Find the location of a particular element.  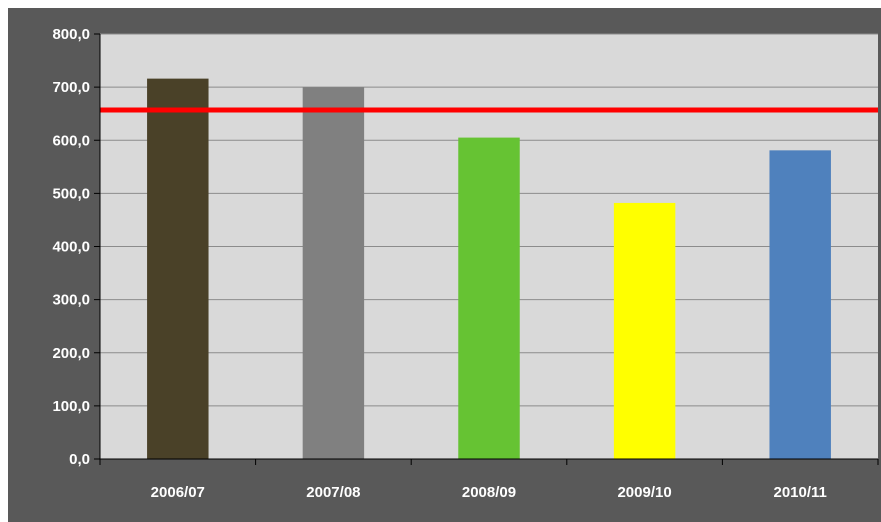

x-tick-label: 2010/11 is located at coordinates (799, 492).